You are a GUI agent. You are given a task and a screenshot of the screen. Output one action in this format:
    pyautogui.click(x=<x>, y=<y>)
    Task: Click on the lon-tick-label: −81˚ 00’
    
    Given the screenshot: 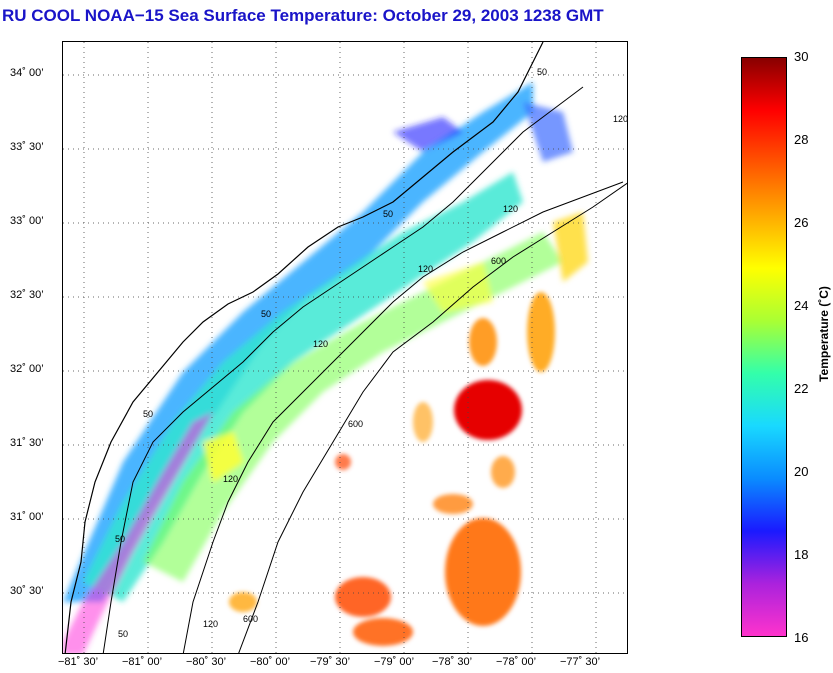 What is the action you would take?
    pyautogui.click(x=142, y=662)
    